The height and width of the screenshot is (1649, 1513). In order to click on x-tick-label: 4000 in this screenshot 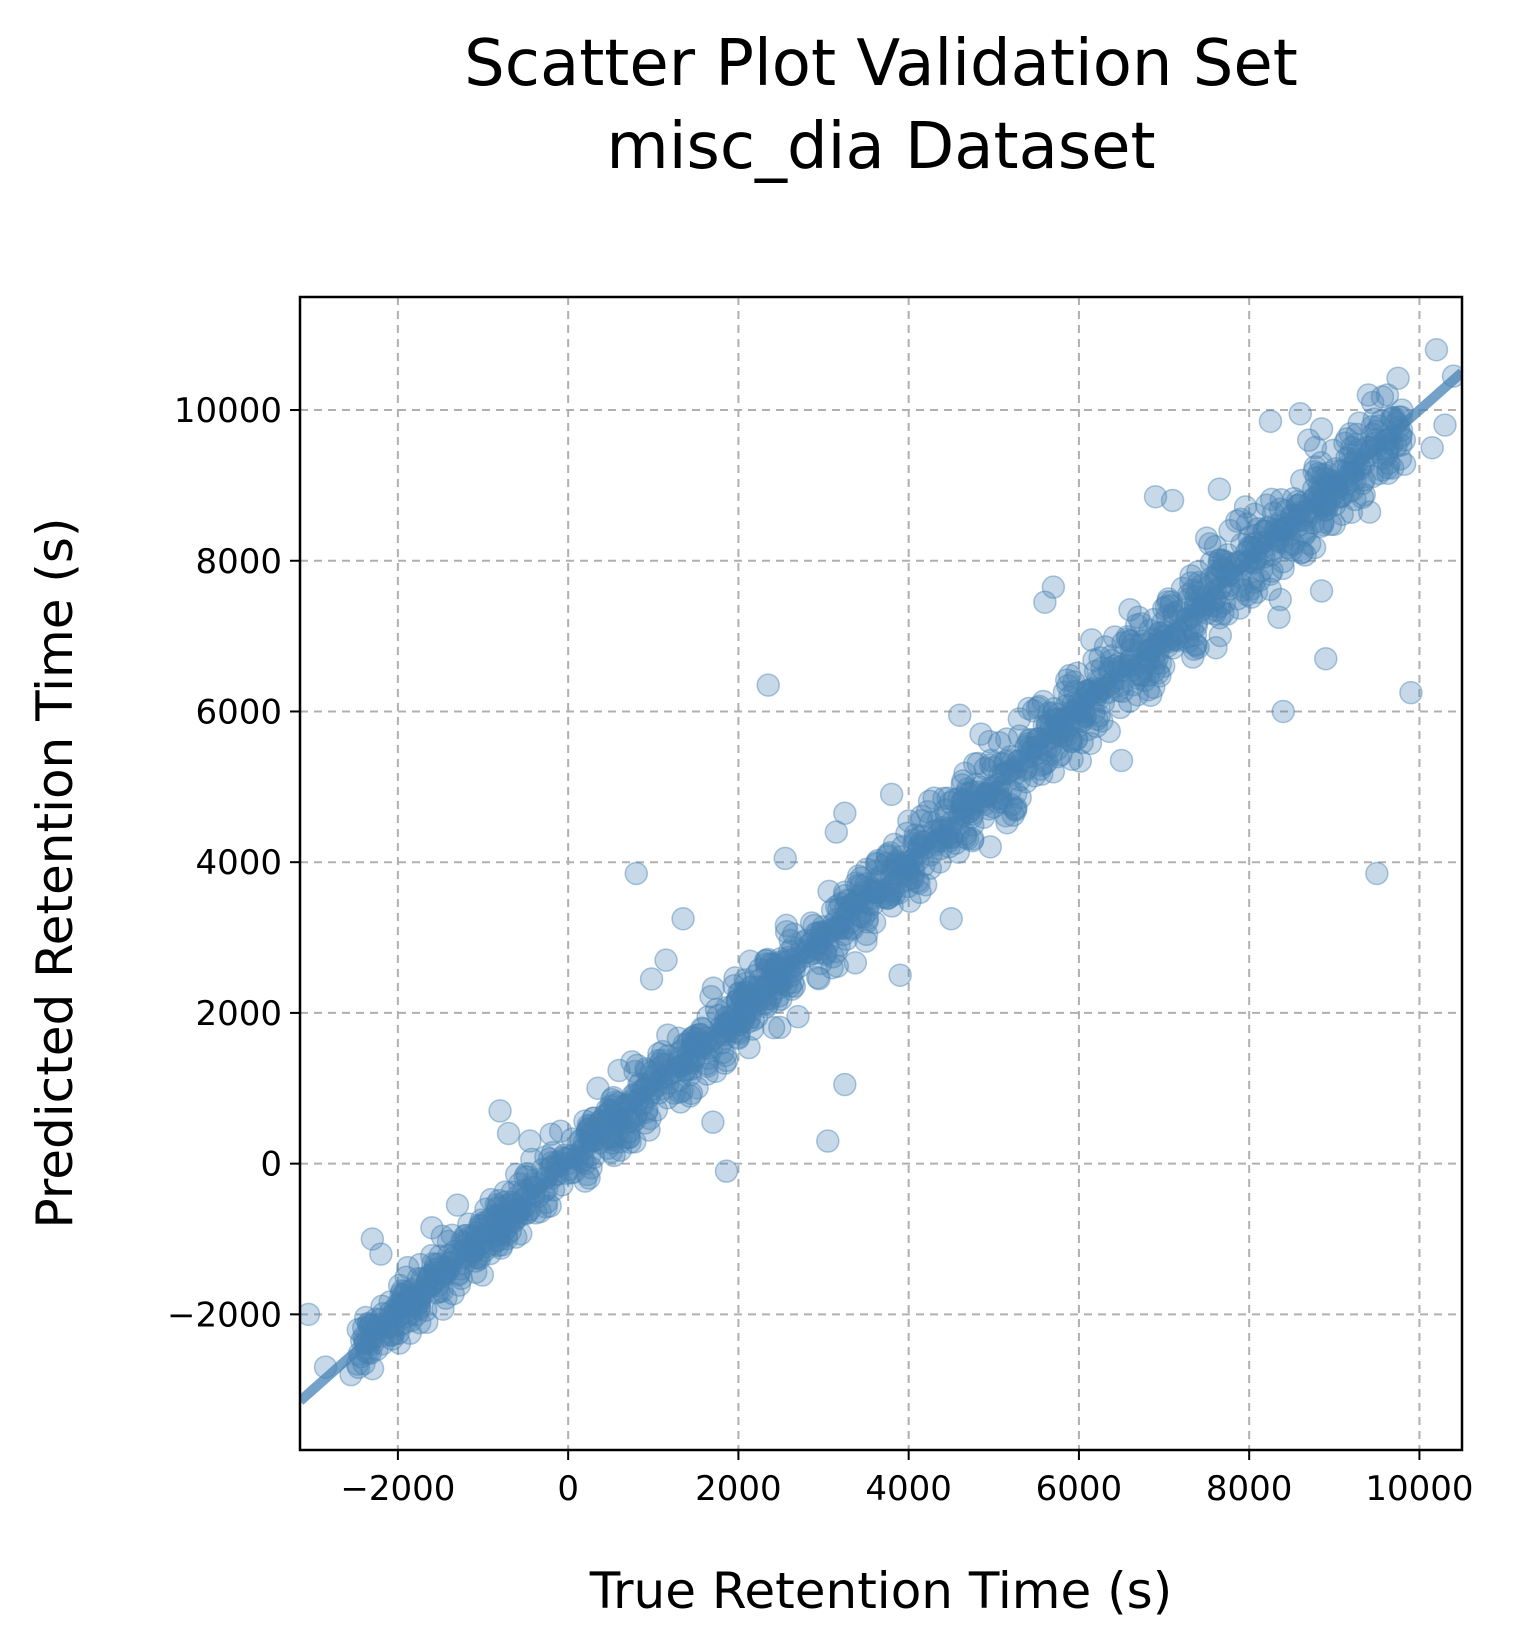, I will do `click(908, 1489)`.